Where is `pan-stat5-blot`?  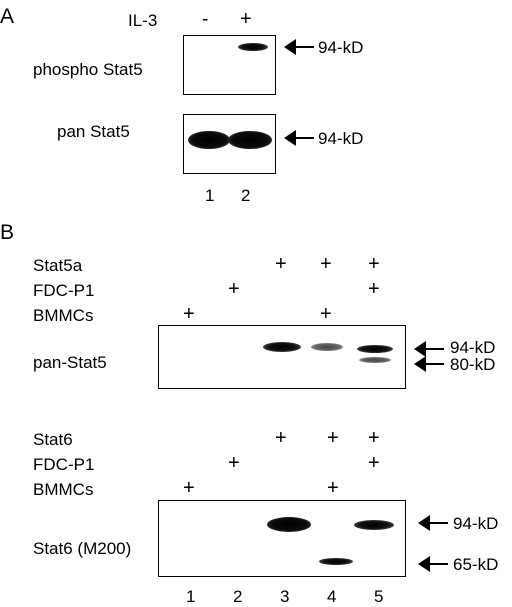 pan-stat5-blot is located at coordinates (229, 144).